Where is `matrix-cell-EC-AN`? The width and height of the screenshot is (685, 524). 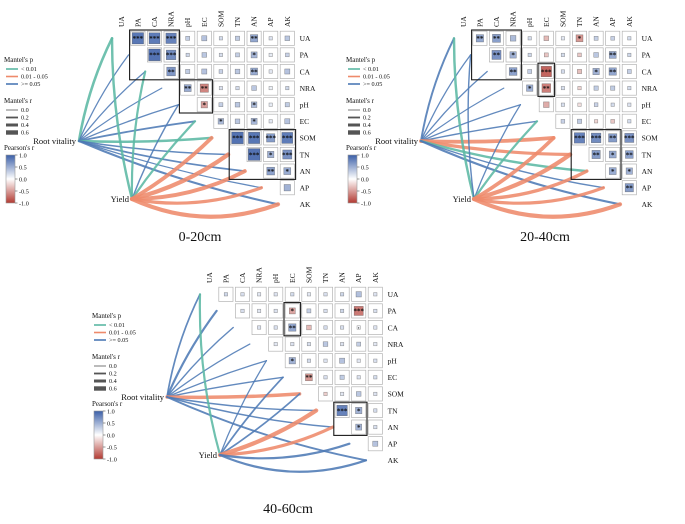
matrix-cell-EC-AN is located at coordinates (254, 121).